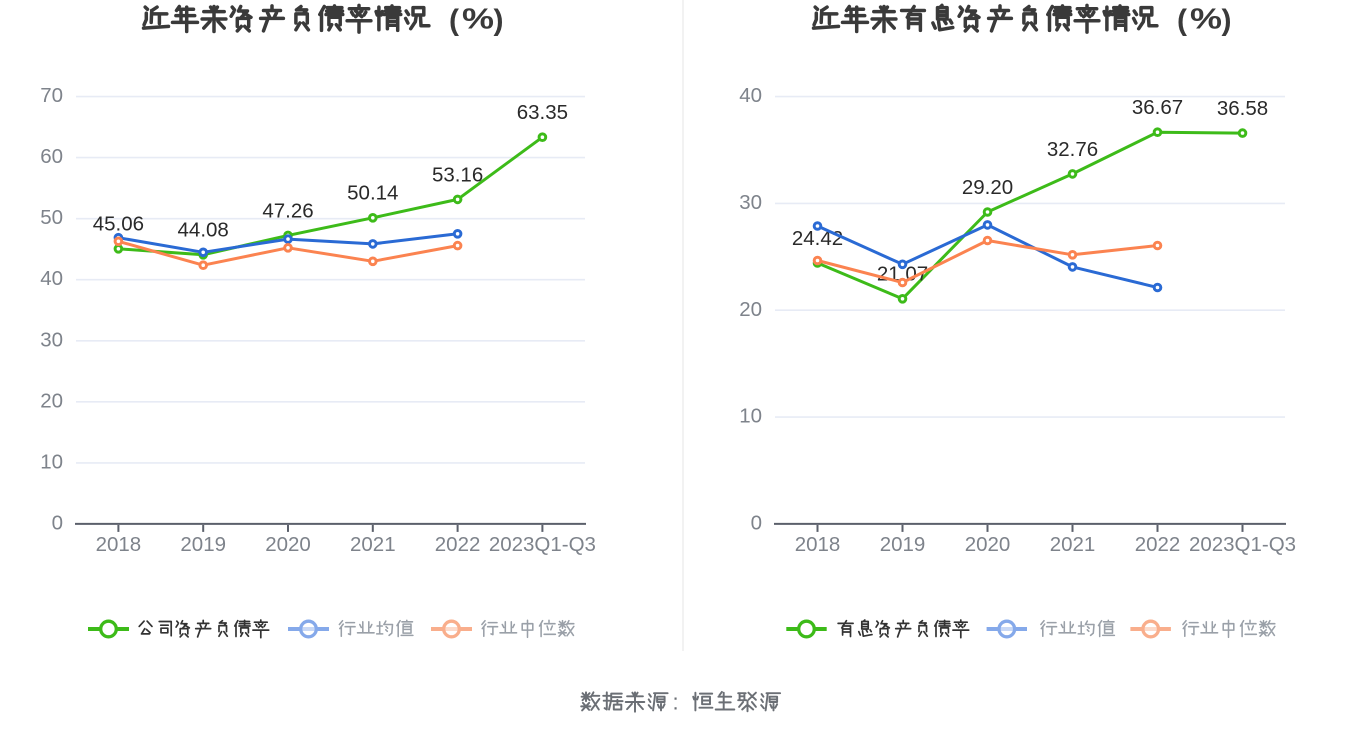 This screenshot has width=1360, height=739. What do you see at coordinates (51, 95) in the screenshot?
I see `svg-text: 70` at bounding box center [51, 95].